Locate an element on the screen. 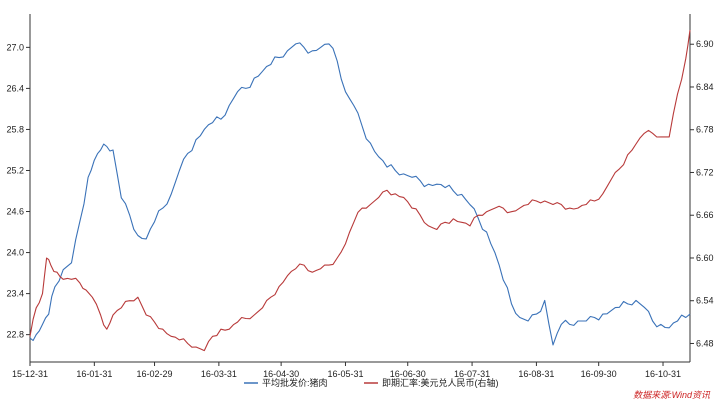 The width and height of the screenshot is (720, 405). right-tick-label: 6.84 is located at coordinates (705, 87).